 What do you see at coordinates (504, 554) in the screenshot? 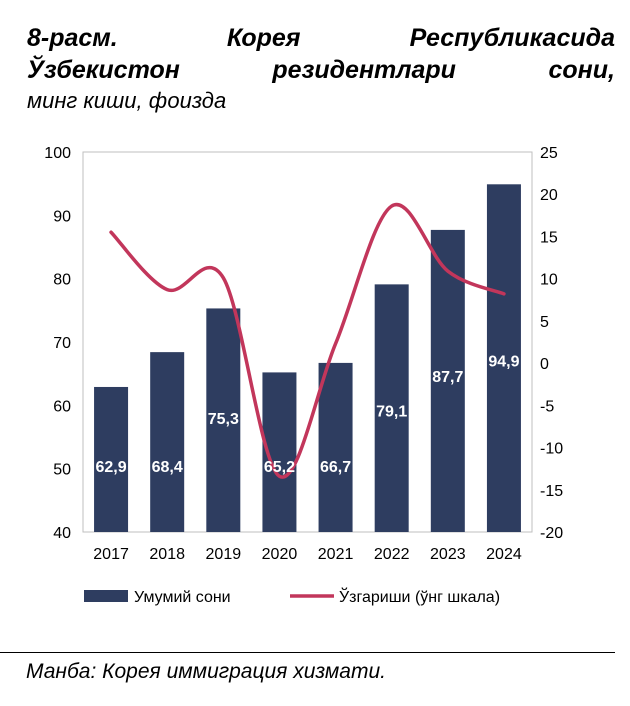
I see `x-axis-tick-label: 2024` at bounding box center [504, 554].